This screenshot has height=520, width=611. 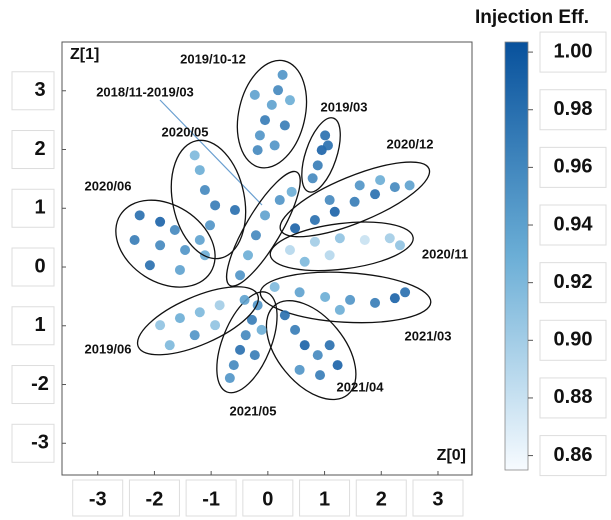 What do you see at coordinates (573, 51) in the screenshot?
I see `colorbar-tick-label: 1.00` at bounding box center [573, 51].